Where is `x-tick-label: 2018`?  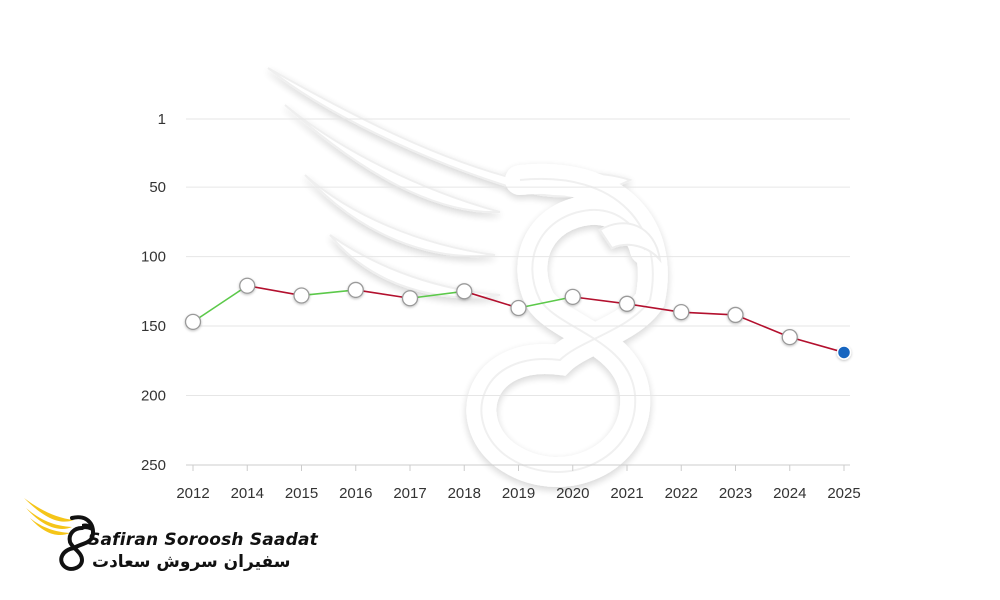 x-tick-label: 2018 is located at coordinates (464, 493).